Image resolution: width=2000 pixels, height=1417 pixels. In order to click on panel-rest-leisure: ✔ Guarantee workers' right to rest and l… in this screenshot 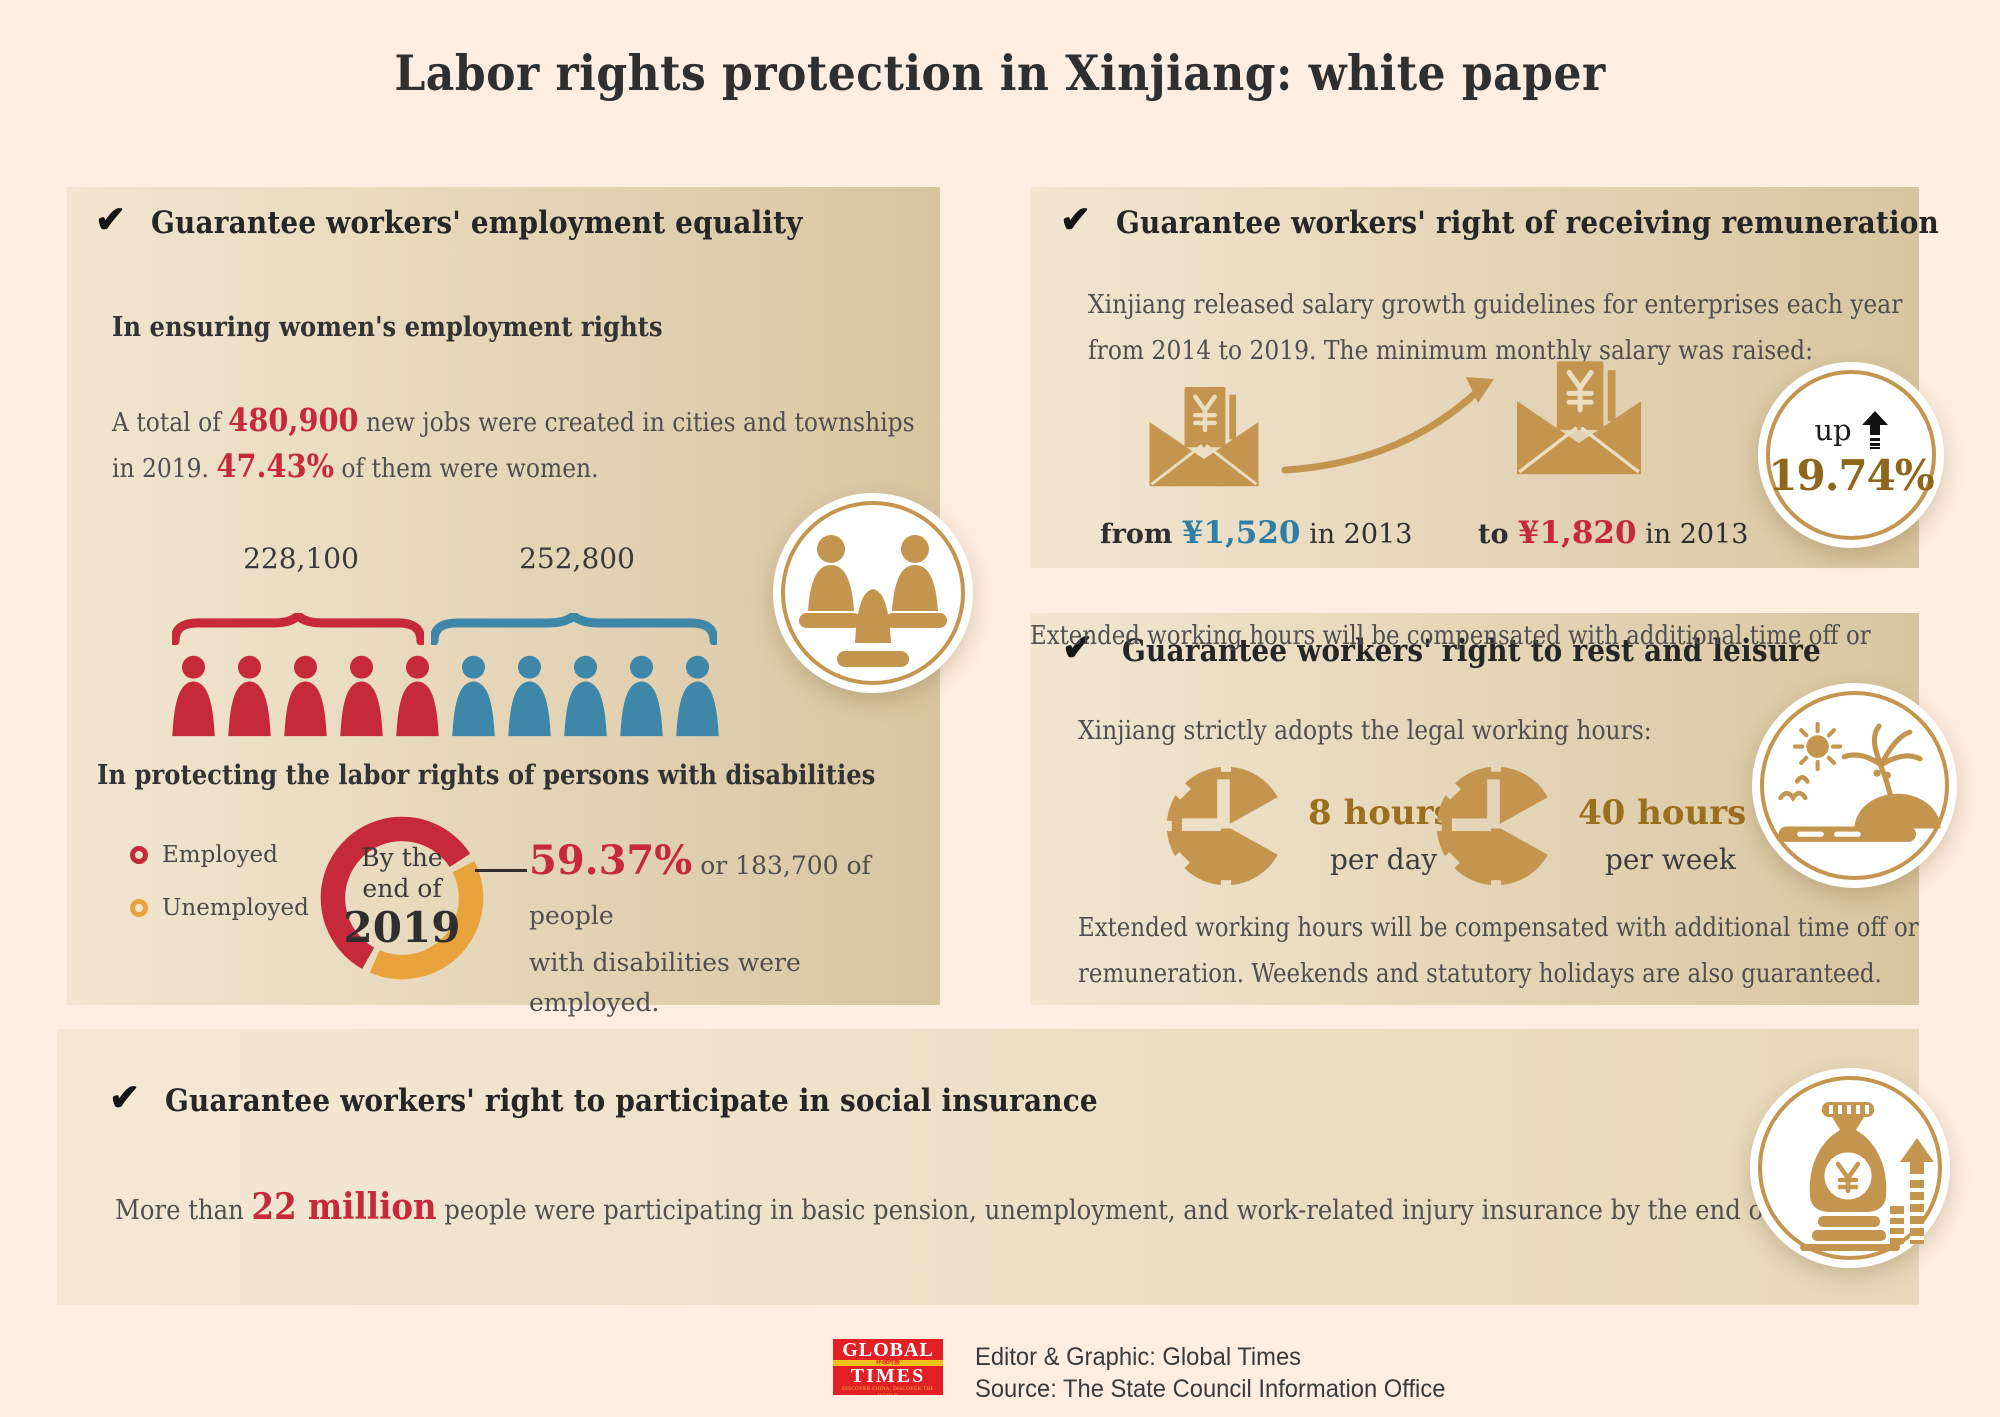, I will do `click(1493, 809)`.